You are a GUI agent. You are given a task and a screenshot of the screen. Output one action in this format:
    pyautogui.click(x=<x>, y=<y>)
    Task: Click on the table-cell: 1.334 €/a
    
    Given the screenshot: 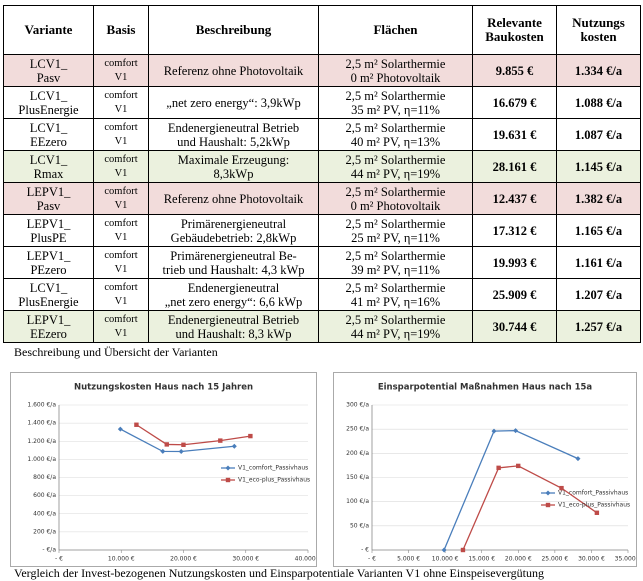 What is the action you would take?
    pyautogui.click(x=598, y=70)
    